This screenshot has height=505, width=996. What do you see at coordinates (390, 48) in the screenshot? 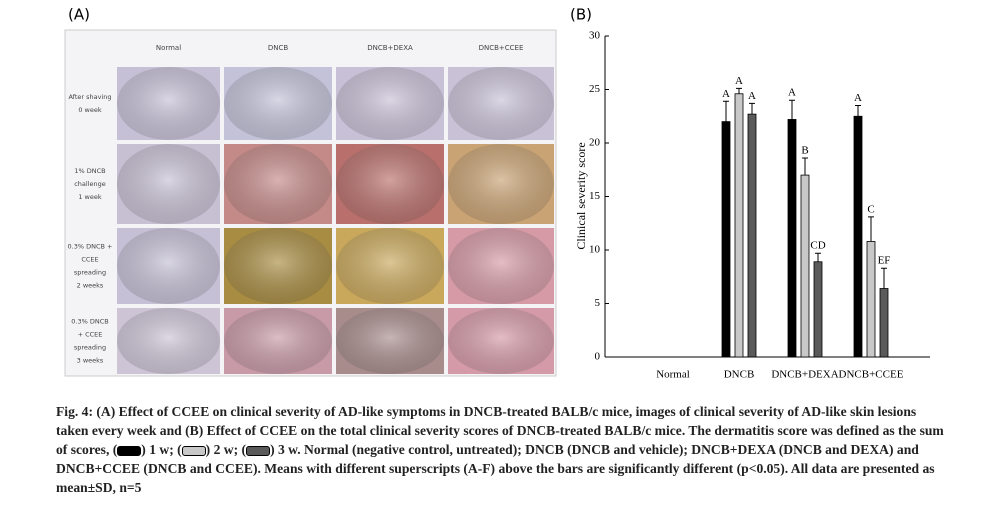
I see `column-header: DNCB+DEXA` at bounding box center [390, 48].